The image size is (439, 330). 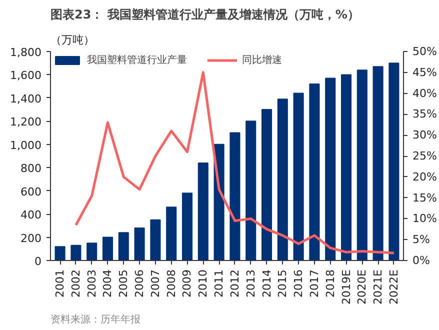 What do you see at coordinates (155, 283) in the screenshot?
I see `x-tick-label: 2007` at bounding box center [155, 283].